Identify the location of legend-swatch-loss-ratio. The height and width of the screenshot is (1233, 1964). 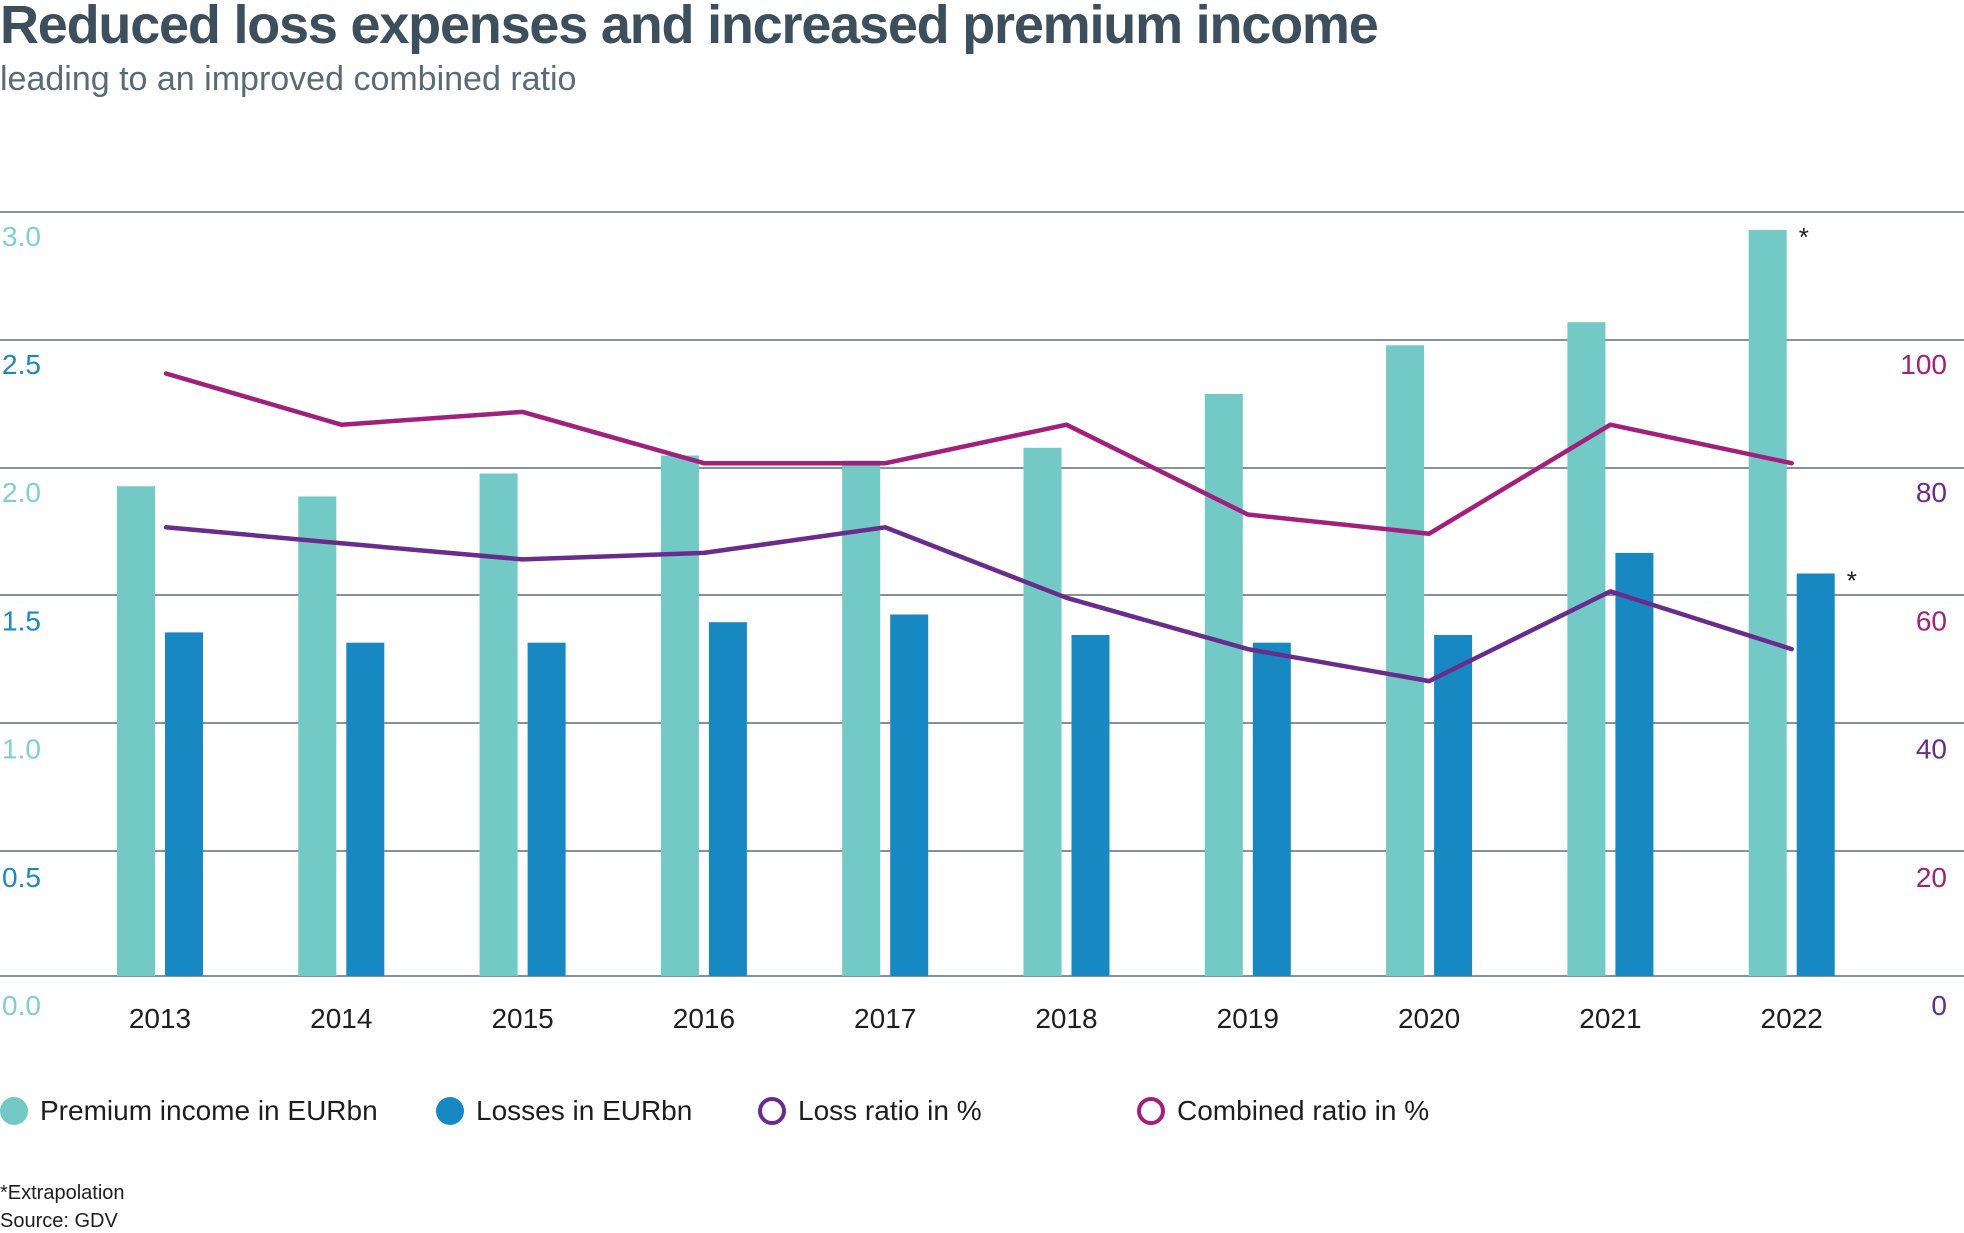
(772, 1111).